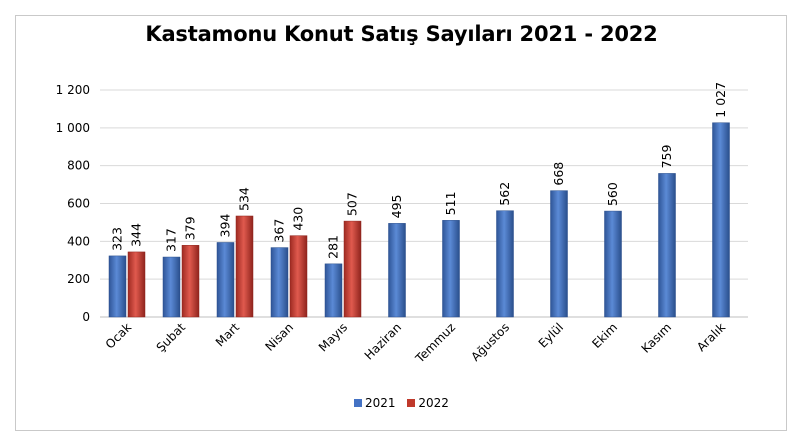 This screenshot has width=803, height=448. What do you see at coordinates (396, 207) in the screenshot?
I see `data-label-2021-Haziran: 495` at bounding box center [396, 207].